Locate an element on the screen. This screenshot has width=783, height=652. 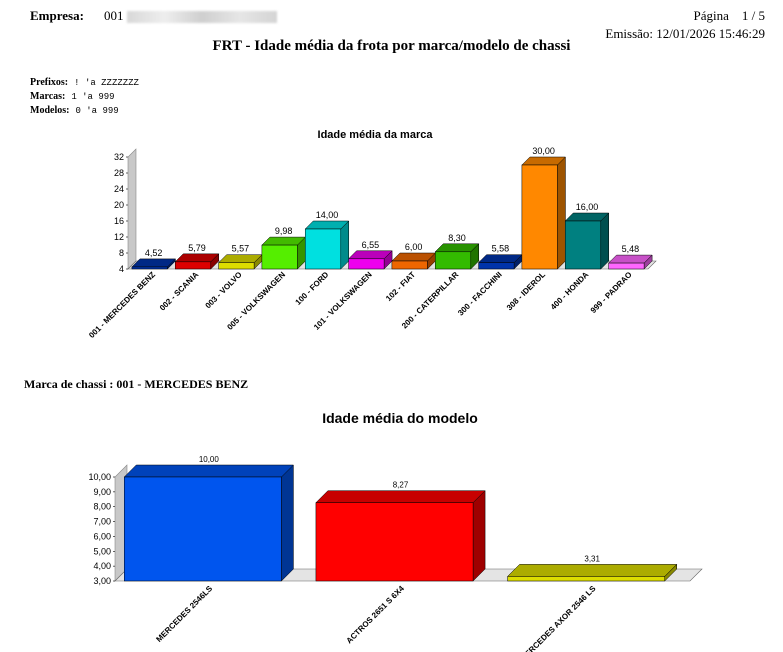
y-tick-label: 4,00 is located at coordinates (102, 566).